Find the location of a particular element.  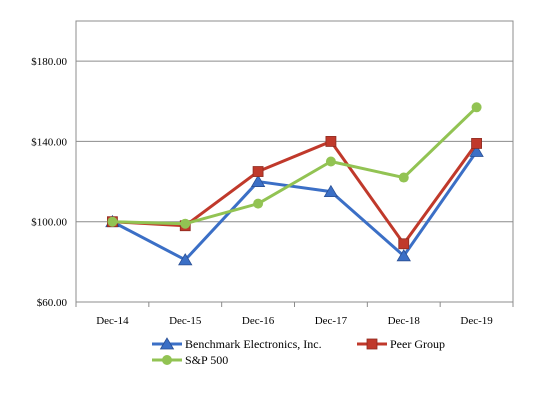

x-tick-label: Dec-17 is located at coordinates (331, 321).